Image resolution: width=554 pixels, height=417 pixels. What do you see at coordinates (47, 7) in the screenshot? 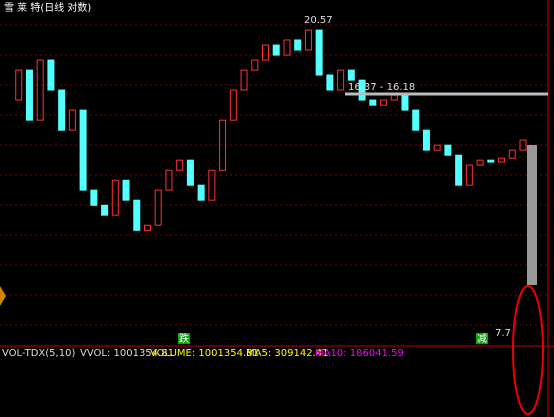
I see `chart-title: 雪 莱 特(日线 对数)` at bounding box center [47, 7].